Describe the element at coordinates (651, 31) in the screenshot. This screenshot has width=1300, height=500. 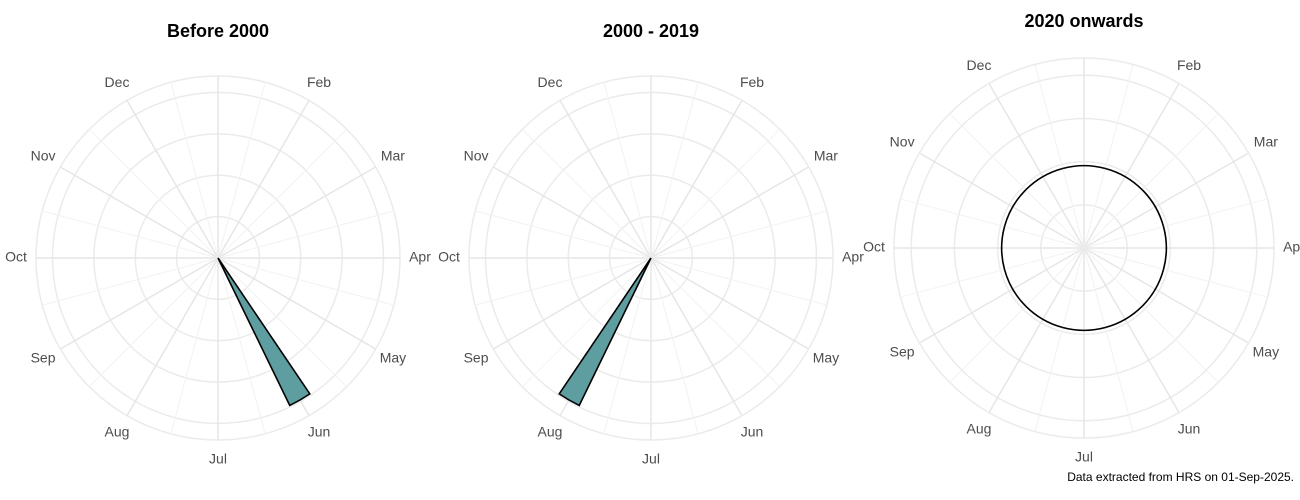
I see `chart-title: 2000 - 2019` at that location.